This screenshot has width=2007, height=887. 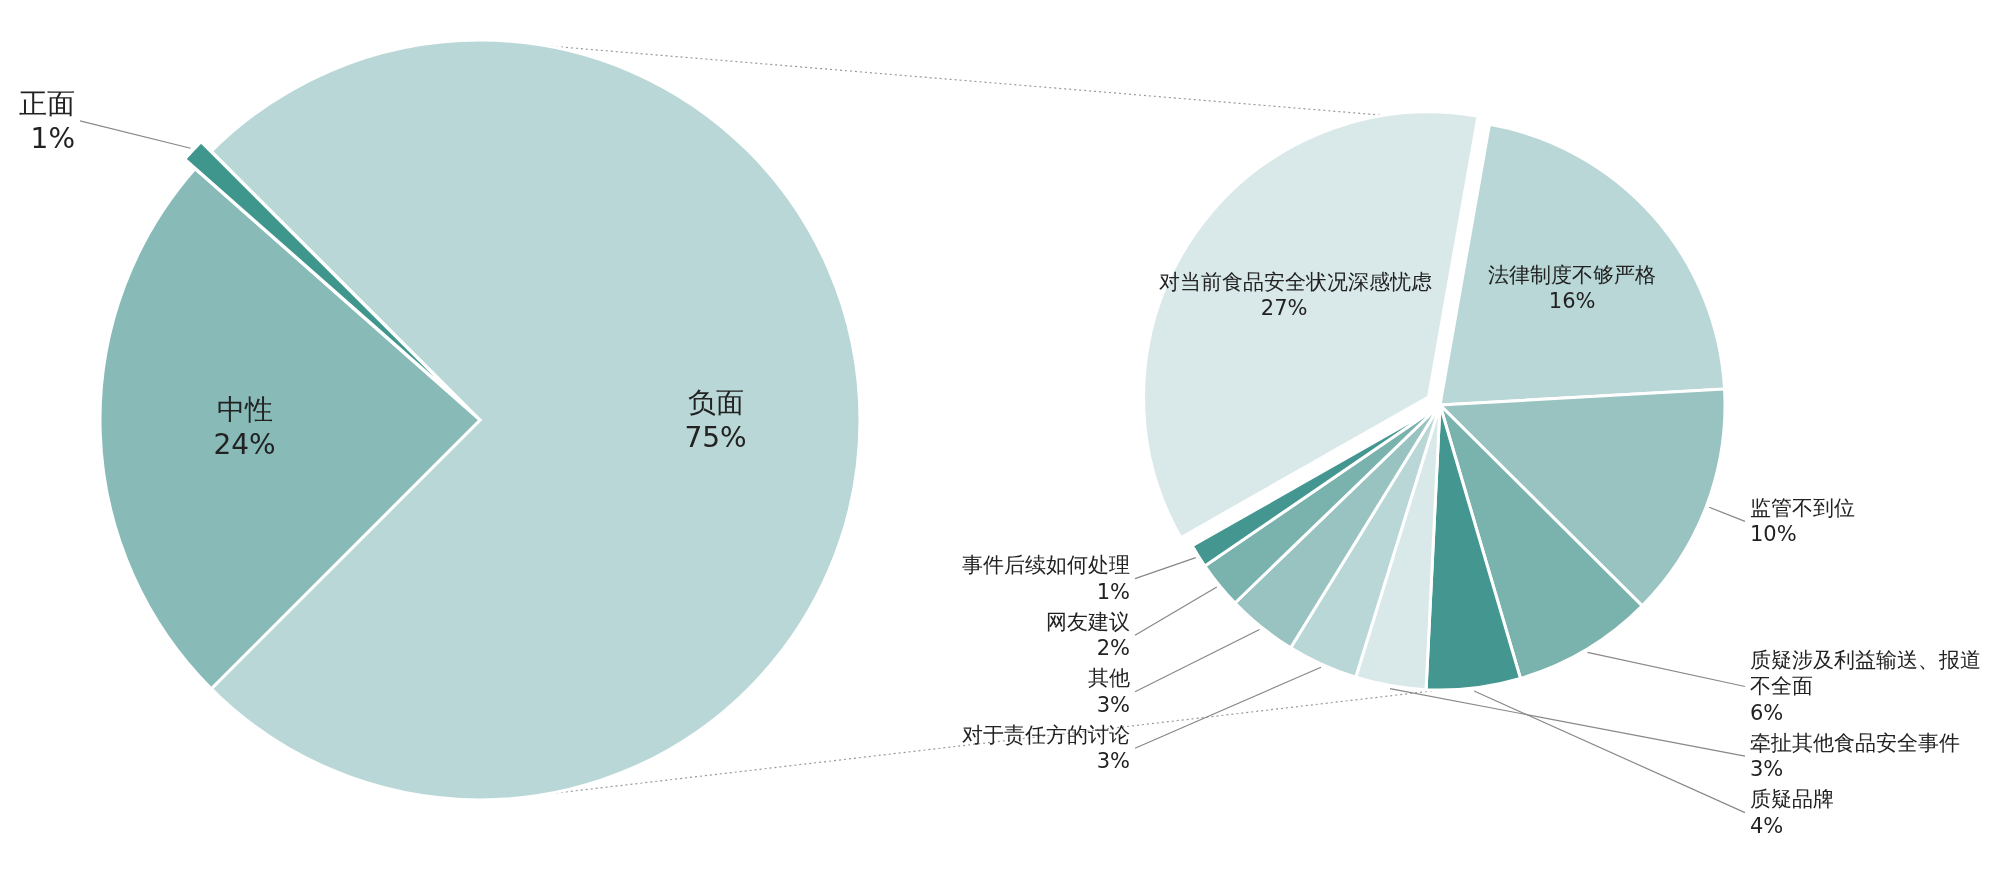 I want to click on slice-label: 对当前食品安全状况深感忧虑, so click(x=1296, y=282).